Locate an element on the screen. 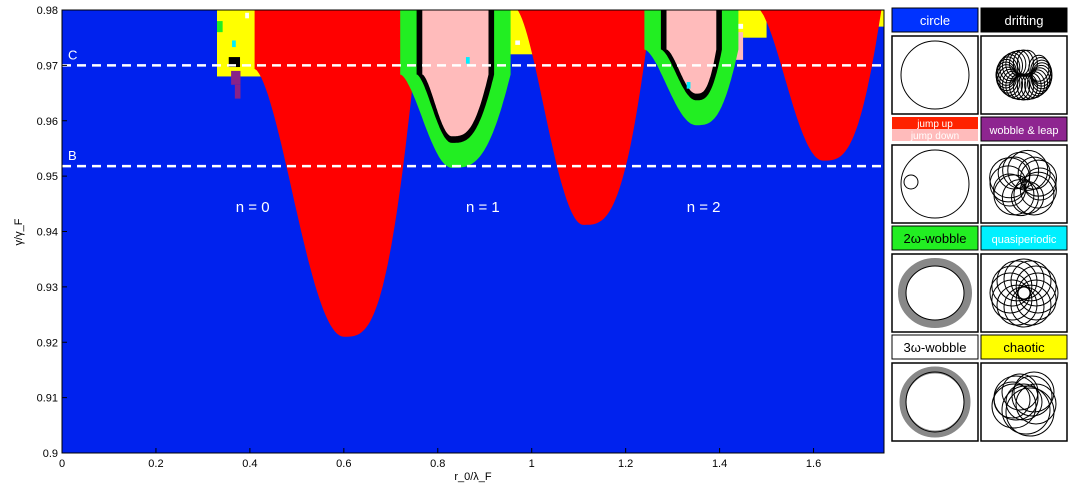 This screenshot has width=1069, height=488. legend-label: 3ω-wobble is located at coordinates (935, 347).